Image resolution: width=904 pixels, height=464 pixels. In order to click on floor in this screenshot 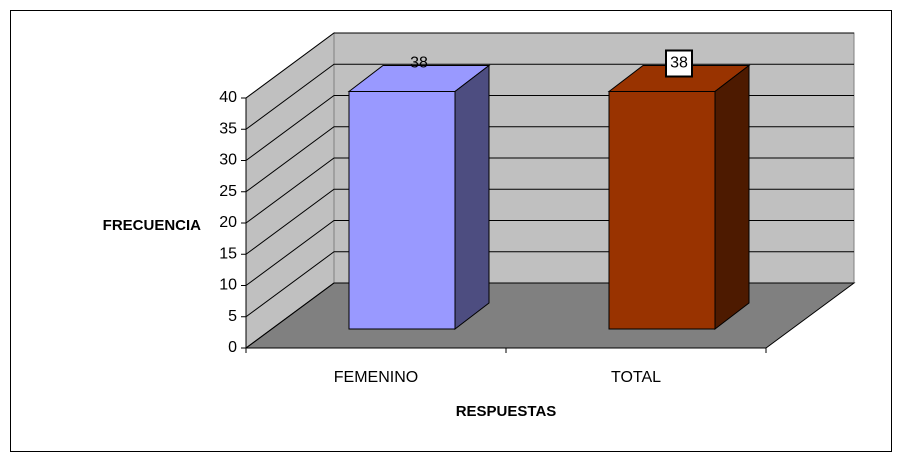, I will do `click(550, 315)`.